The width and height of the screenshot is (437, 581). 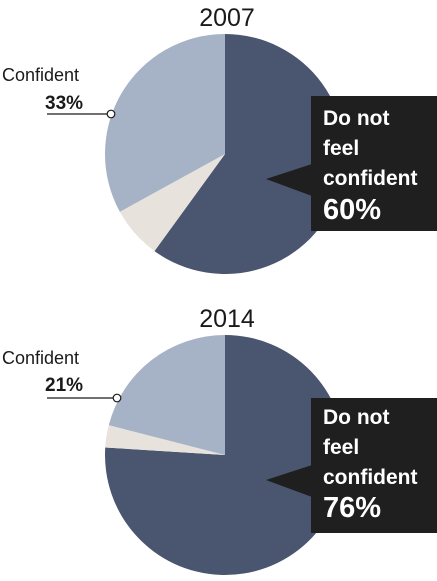 I want to click on confident-value-label: 33%, so click(x=64, y=103).